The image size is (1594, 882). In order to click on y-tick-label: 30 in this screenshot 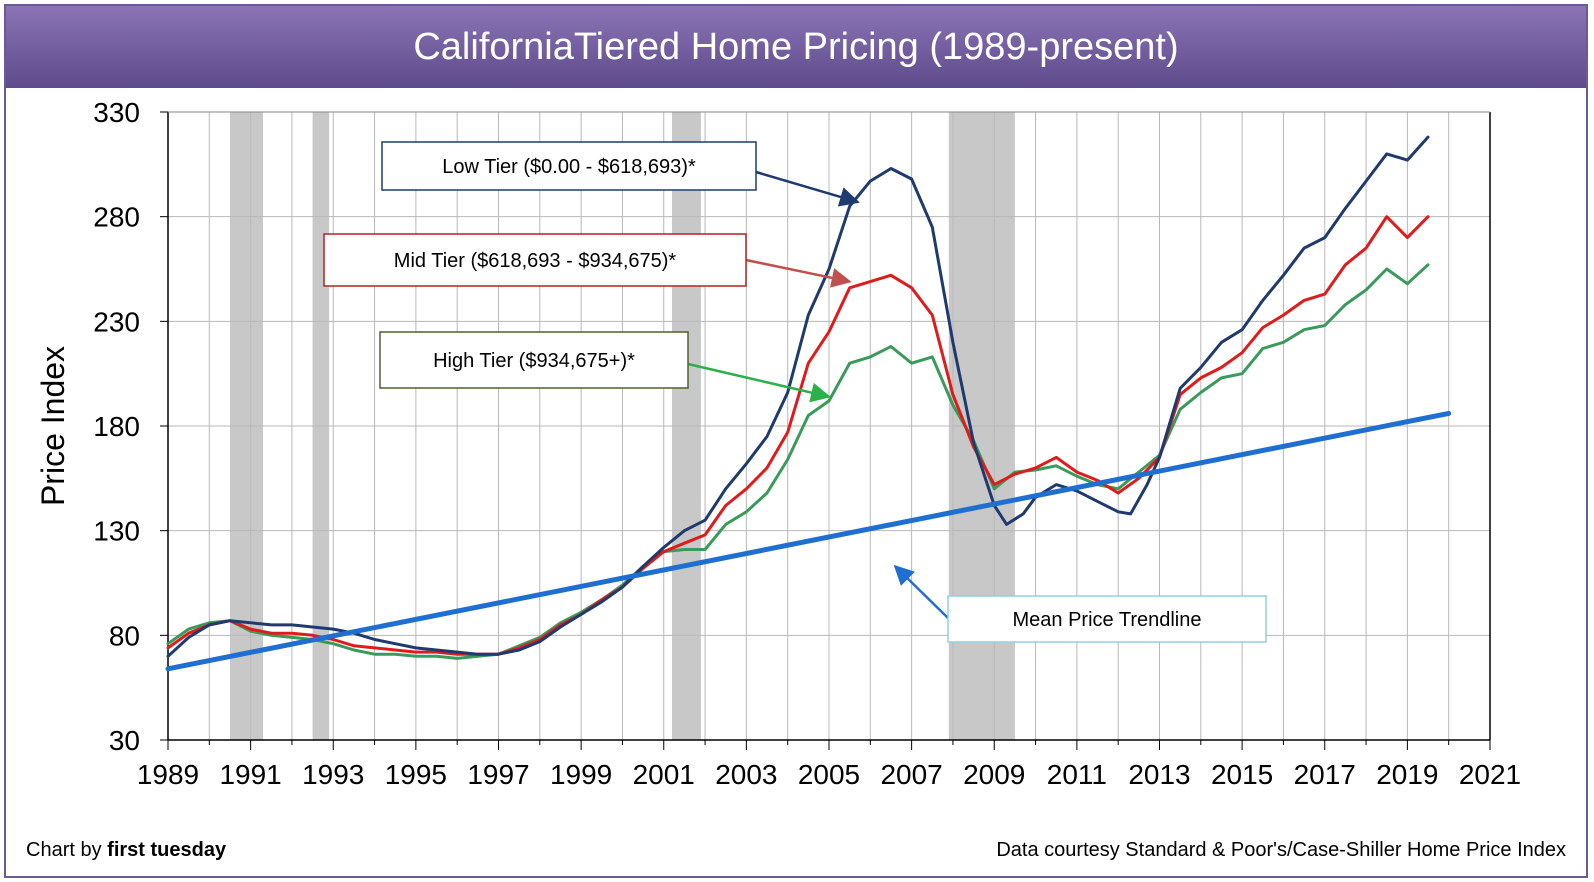, I will do `click(124, 740)`.